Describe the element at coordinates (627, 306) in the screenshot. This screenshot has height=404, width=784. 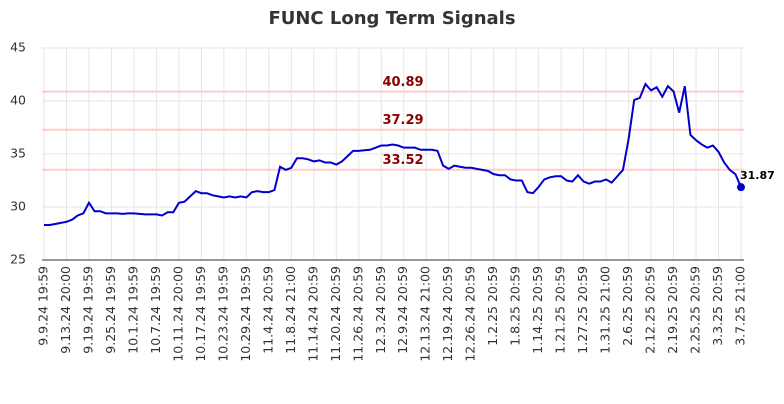
I see `x-tick-label: 2.6.25 20:59` at that location.